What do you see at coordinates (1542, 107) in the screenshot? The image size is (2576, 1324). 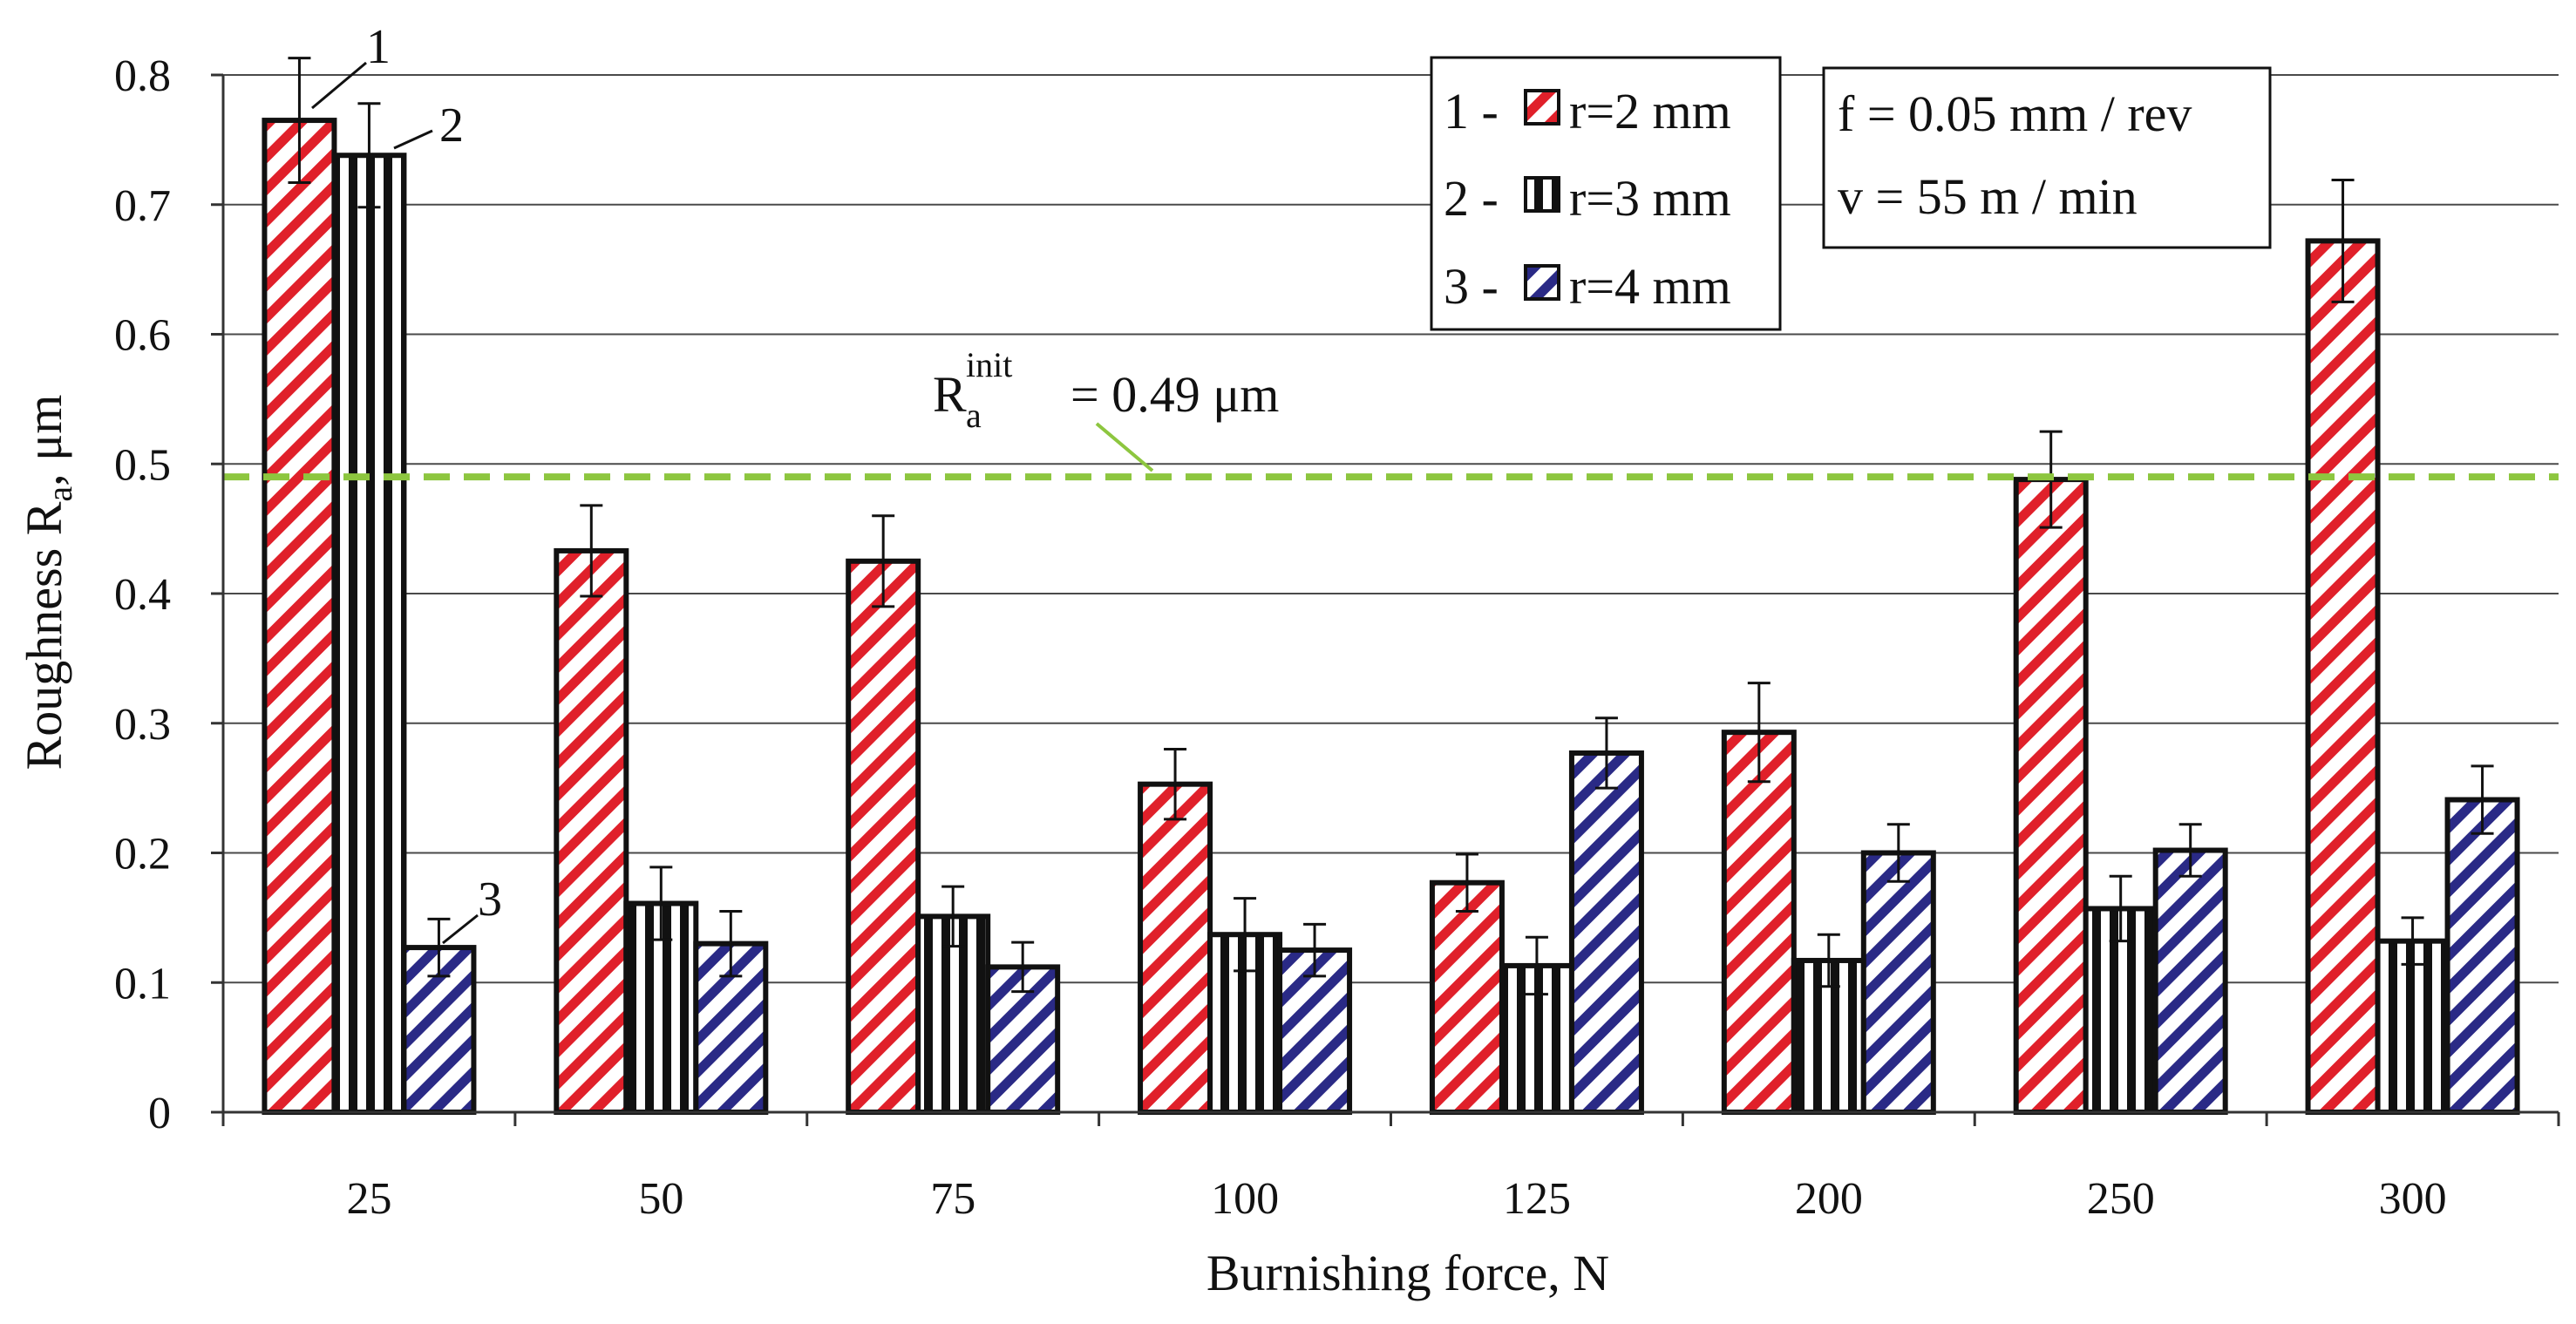 I see `legend-item-1-swatch` at bounding box center [1542, 107].